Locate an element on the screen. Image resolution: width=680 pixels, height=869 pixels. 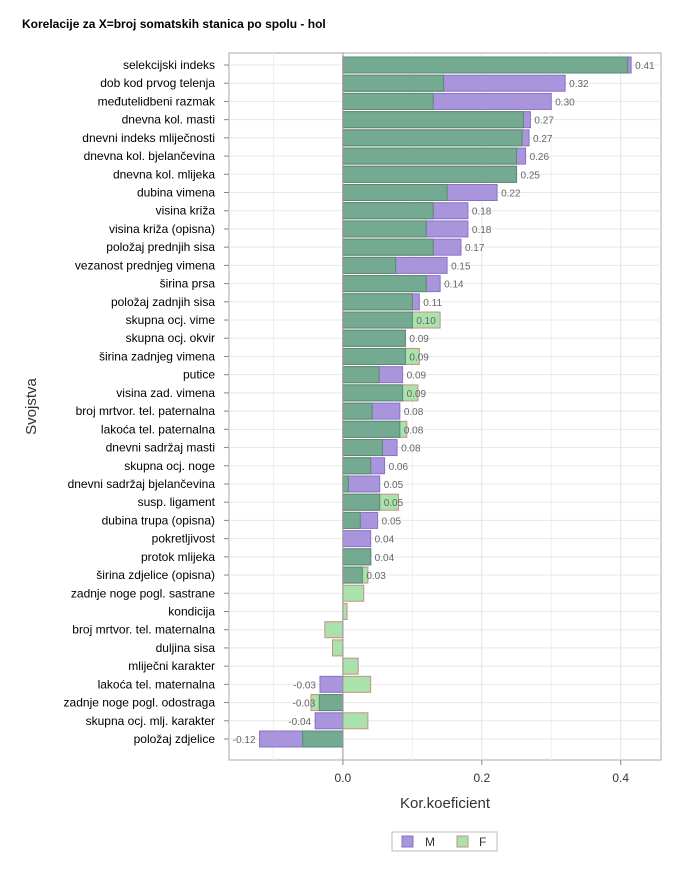
category-label: širina zadnjeg vimena is located at coordinates (157, 356).